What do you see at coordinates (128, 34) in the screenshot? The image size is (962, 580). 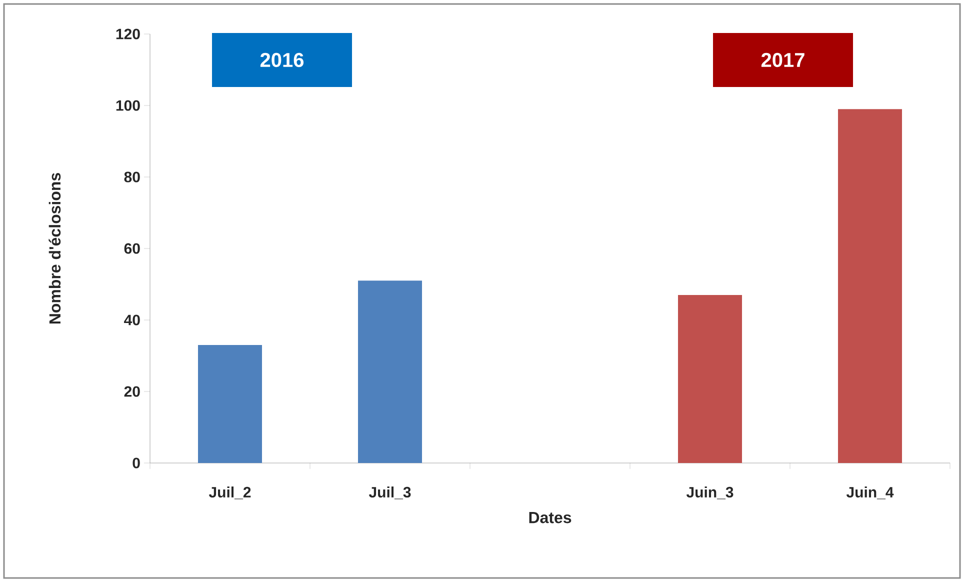 I see `y-tick-label: 120` at bounding box center [128, 34].